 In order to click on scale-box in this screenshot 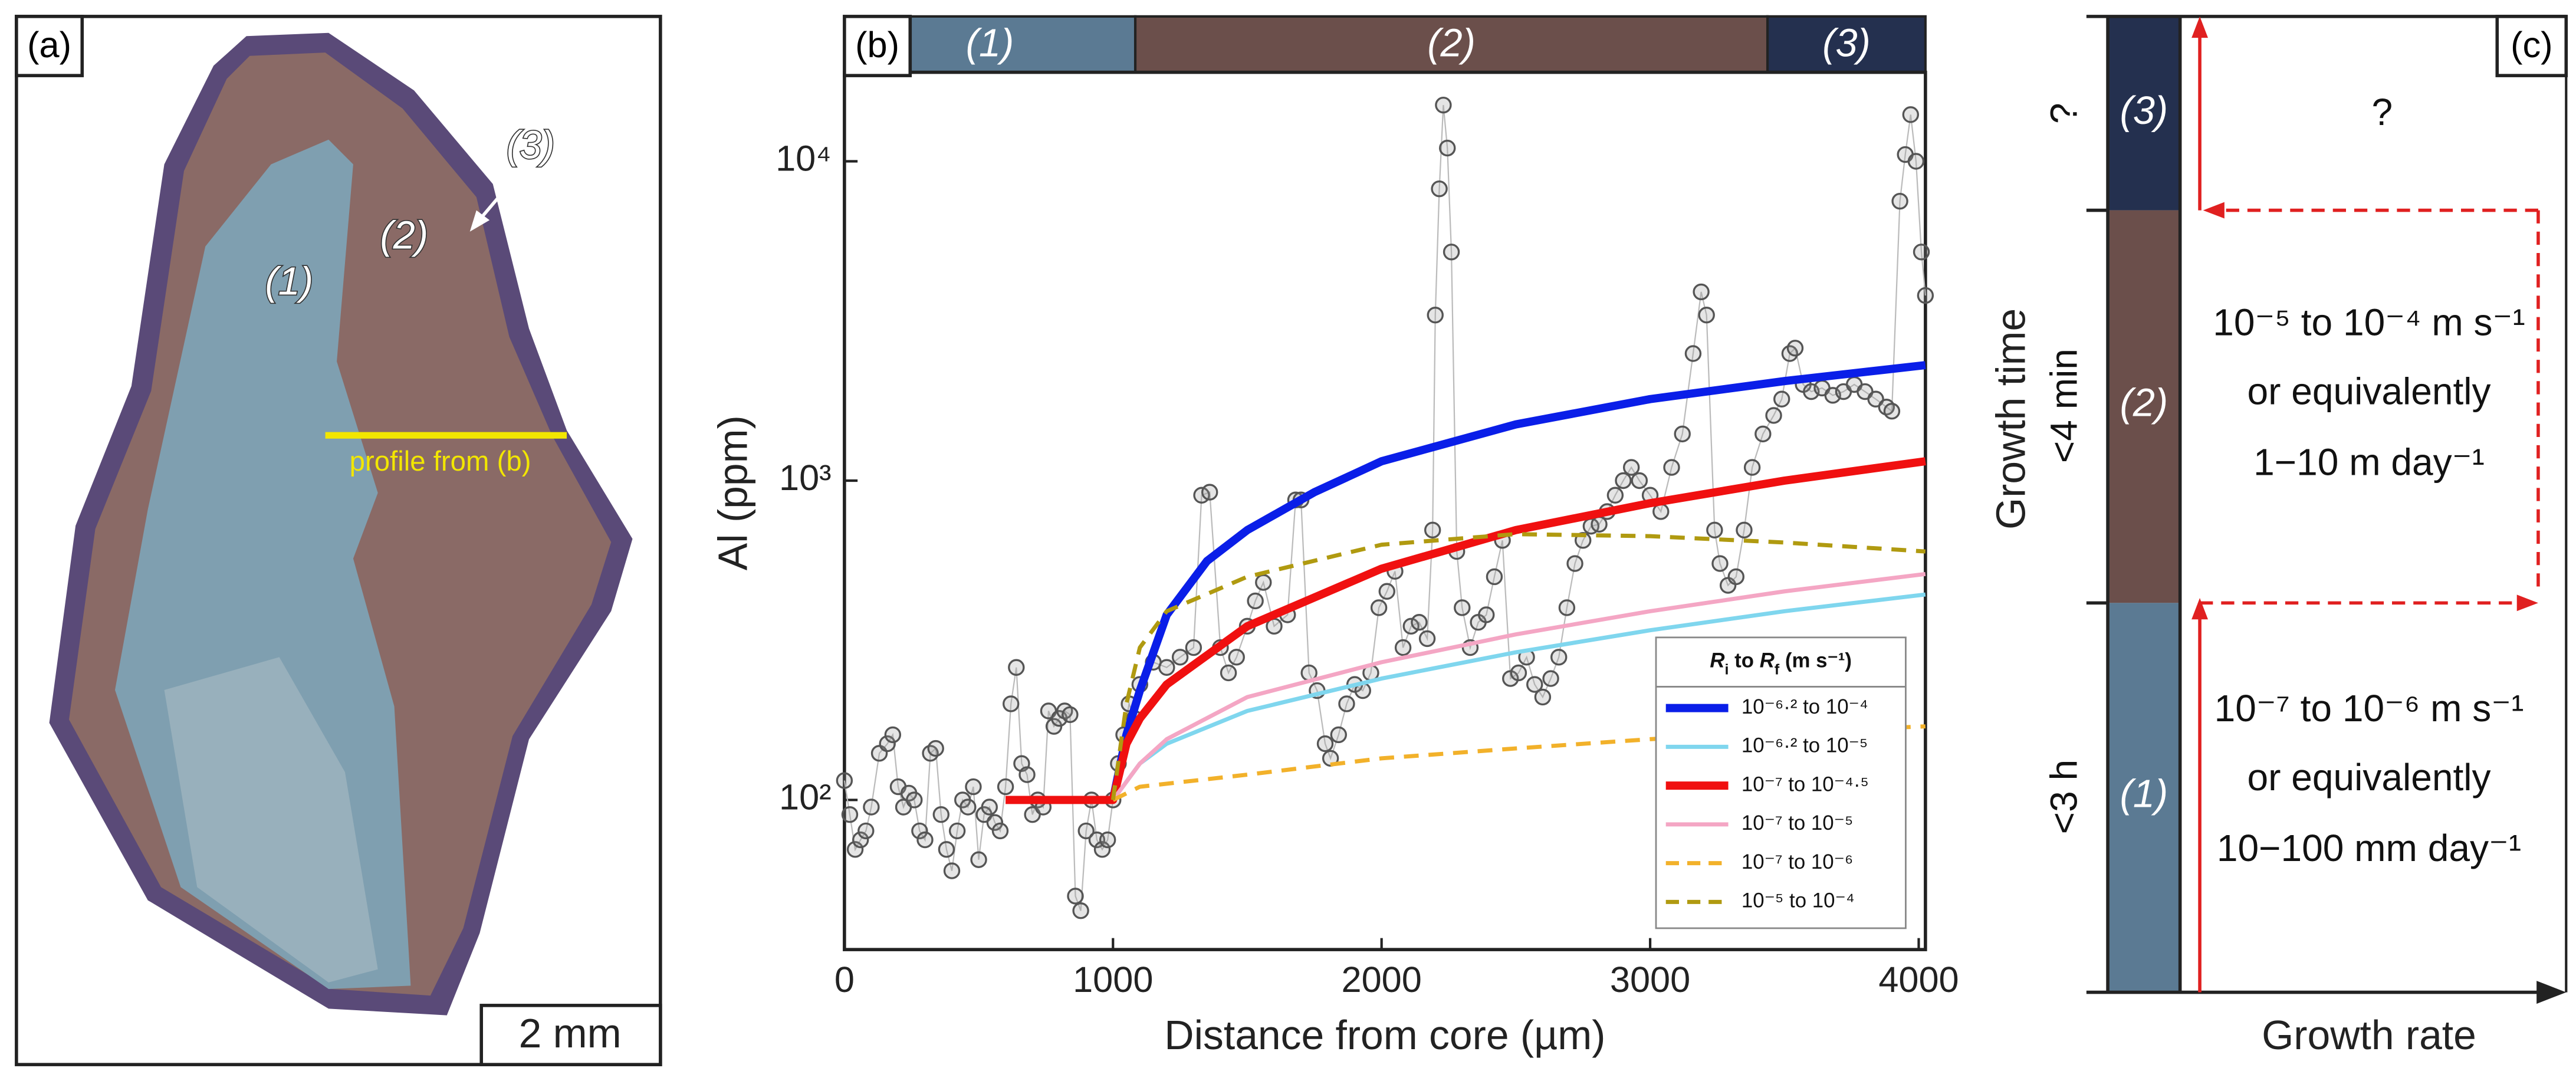, I will do `click(570, 1035)`.